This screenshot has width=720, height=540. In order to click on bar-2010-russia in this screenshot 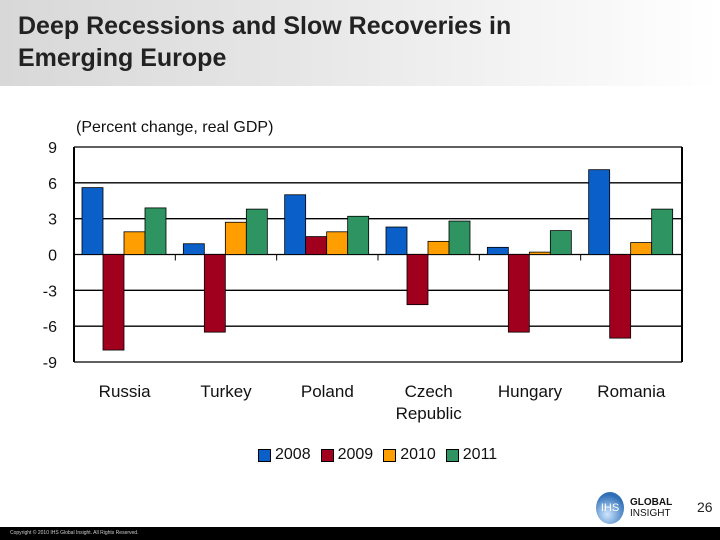, I will do `click(134, 243)`.